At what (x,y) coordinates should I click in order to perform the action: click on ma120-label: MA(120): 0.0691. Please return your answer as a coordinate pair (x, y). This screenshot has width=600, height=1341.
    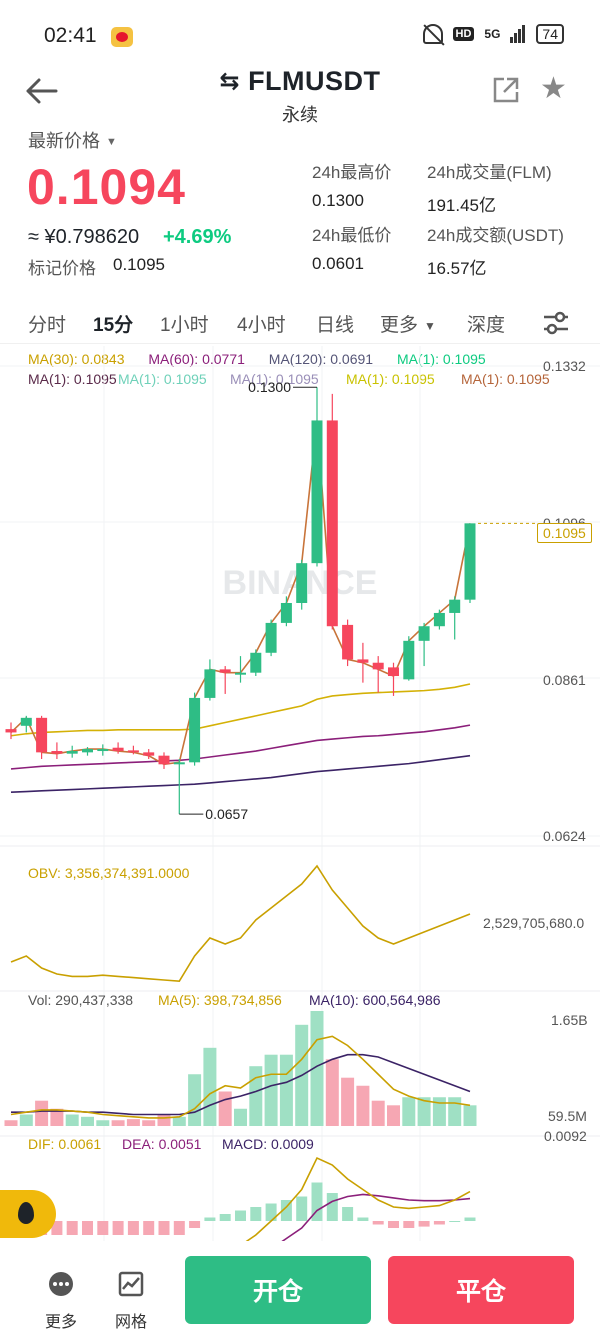
    Looking at the image, I should click on (321, 359).